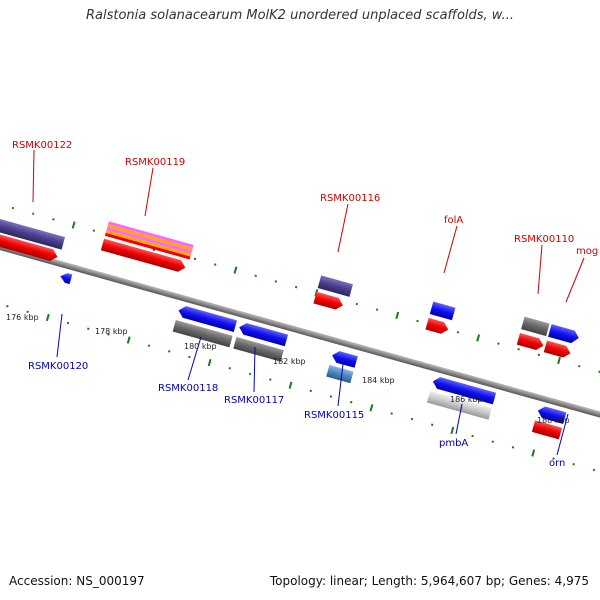 The height and width of the screenshot is (600, 600). Describe the element at coordinates (328, 301) in the screenshot. I see `gene-RSMK00116-cds` at that location.